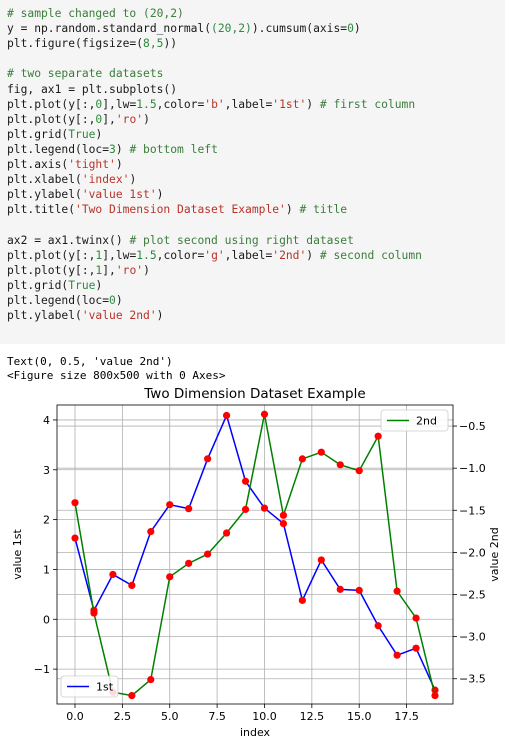  I want to click on code-line: plt.xlabel('index'), so click(72, 180).